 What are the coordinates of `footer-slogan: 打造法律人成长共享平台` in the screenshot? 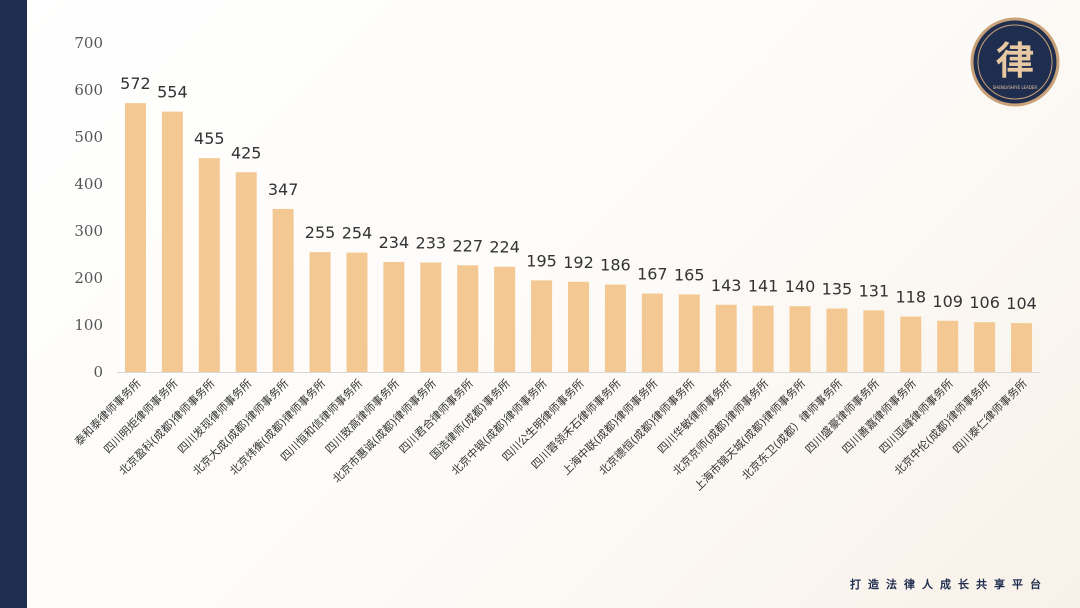 It's located at (949, 584).